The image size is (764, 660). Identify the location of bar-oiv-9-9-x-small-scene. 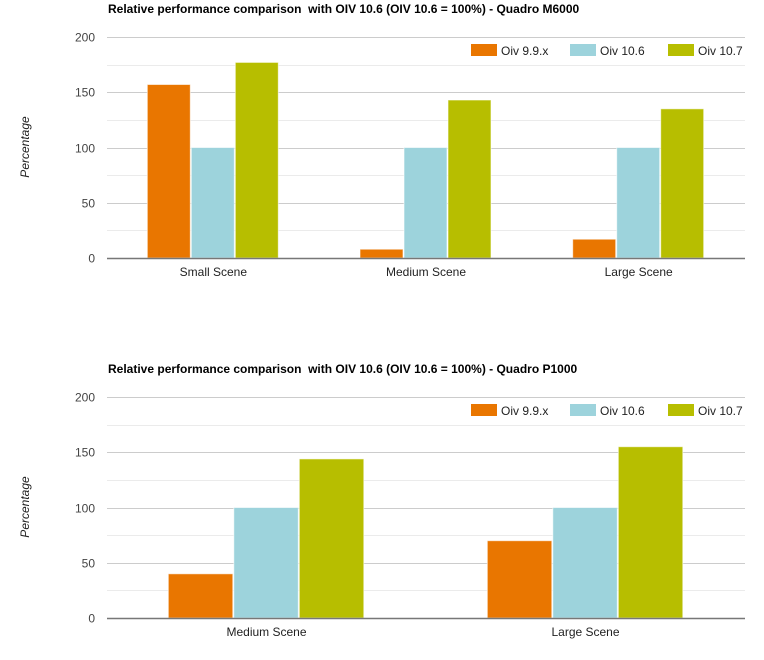
(168, 171).